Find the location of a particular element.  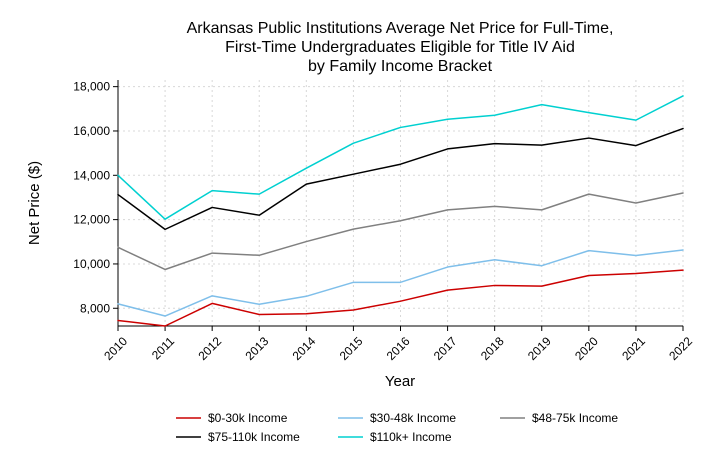

x-tick-label: 2021 is located at coordinates (633, 348).